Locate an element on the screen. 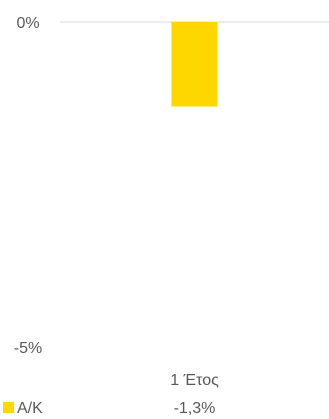 The height and width of the screenshot is (419, 329). category-label: 1 Έτος is located at coordinates (194, 380).